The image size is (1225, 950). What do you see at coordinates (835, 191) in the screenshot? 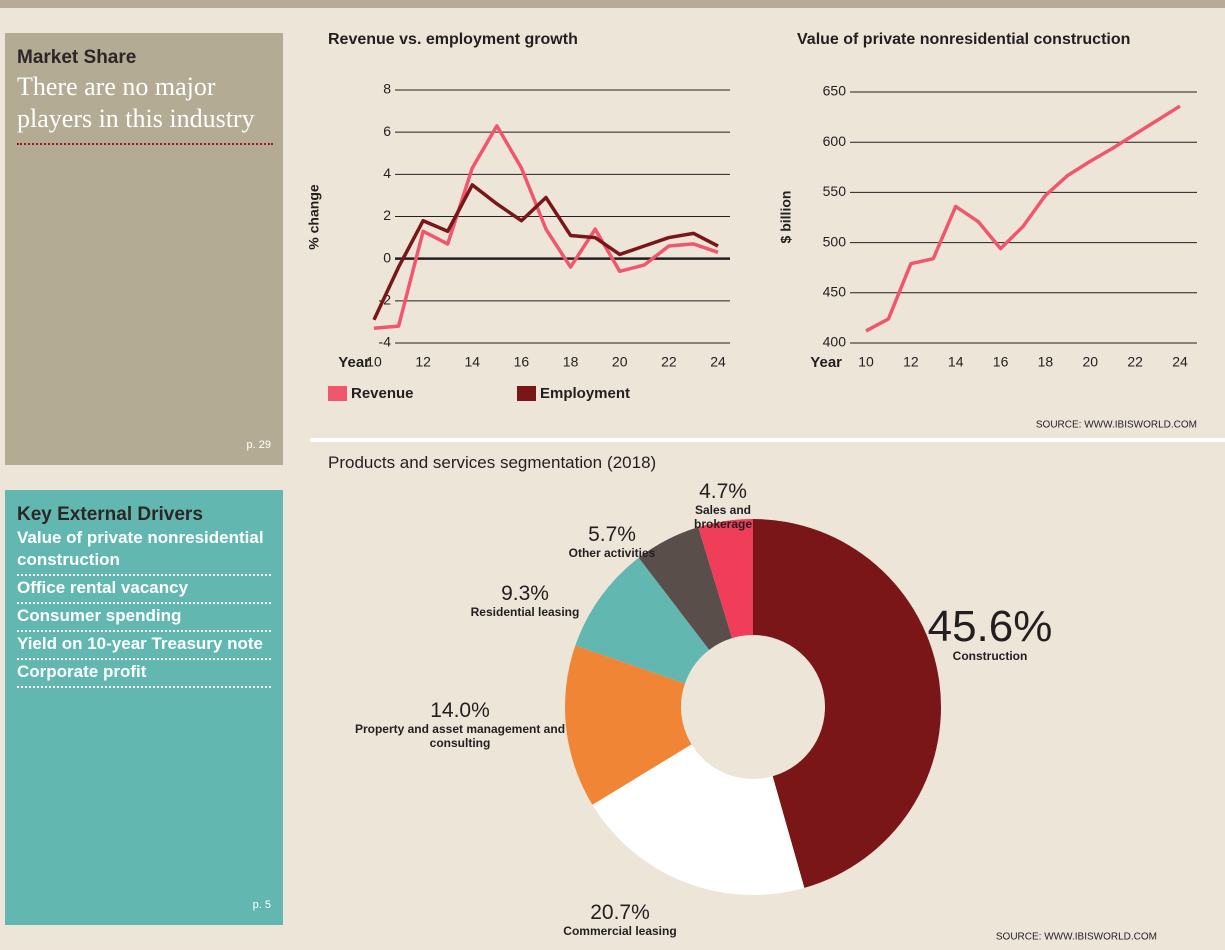
I see `y-tick-label: 550` at bounding box center [835, 191].